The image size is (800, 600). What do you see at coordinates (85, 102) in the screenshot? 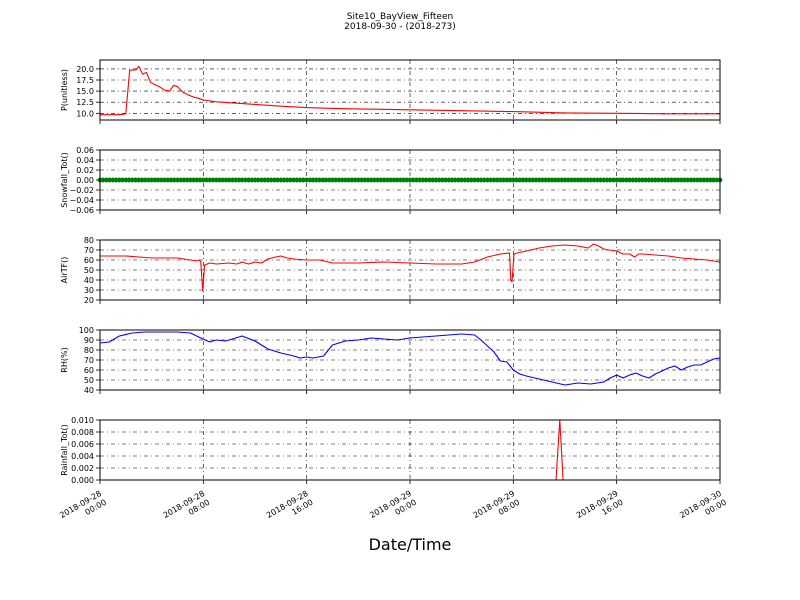
I see `y-tick-label: 12.5` at bounding box center [85, 102].